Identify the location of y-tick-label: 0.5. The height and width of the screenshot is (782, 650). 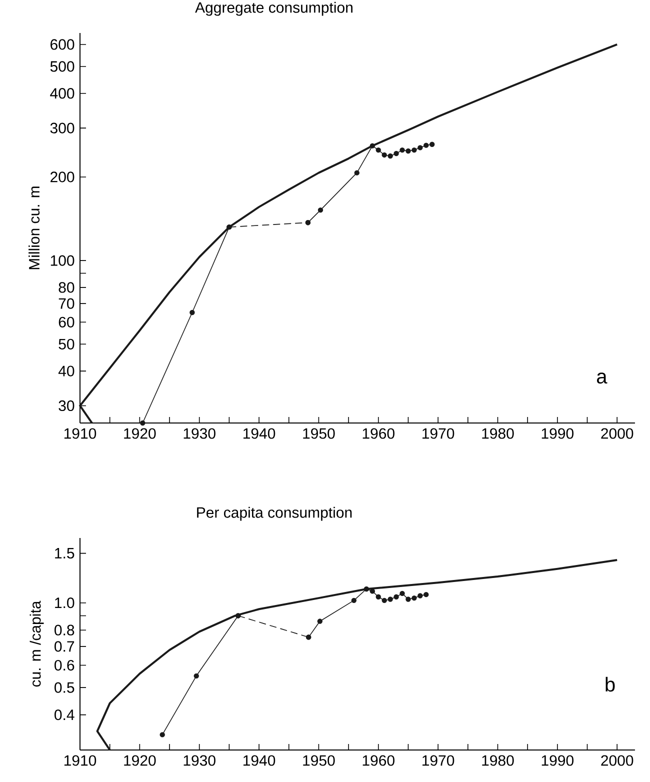
(64, 687).